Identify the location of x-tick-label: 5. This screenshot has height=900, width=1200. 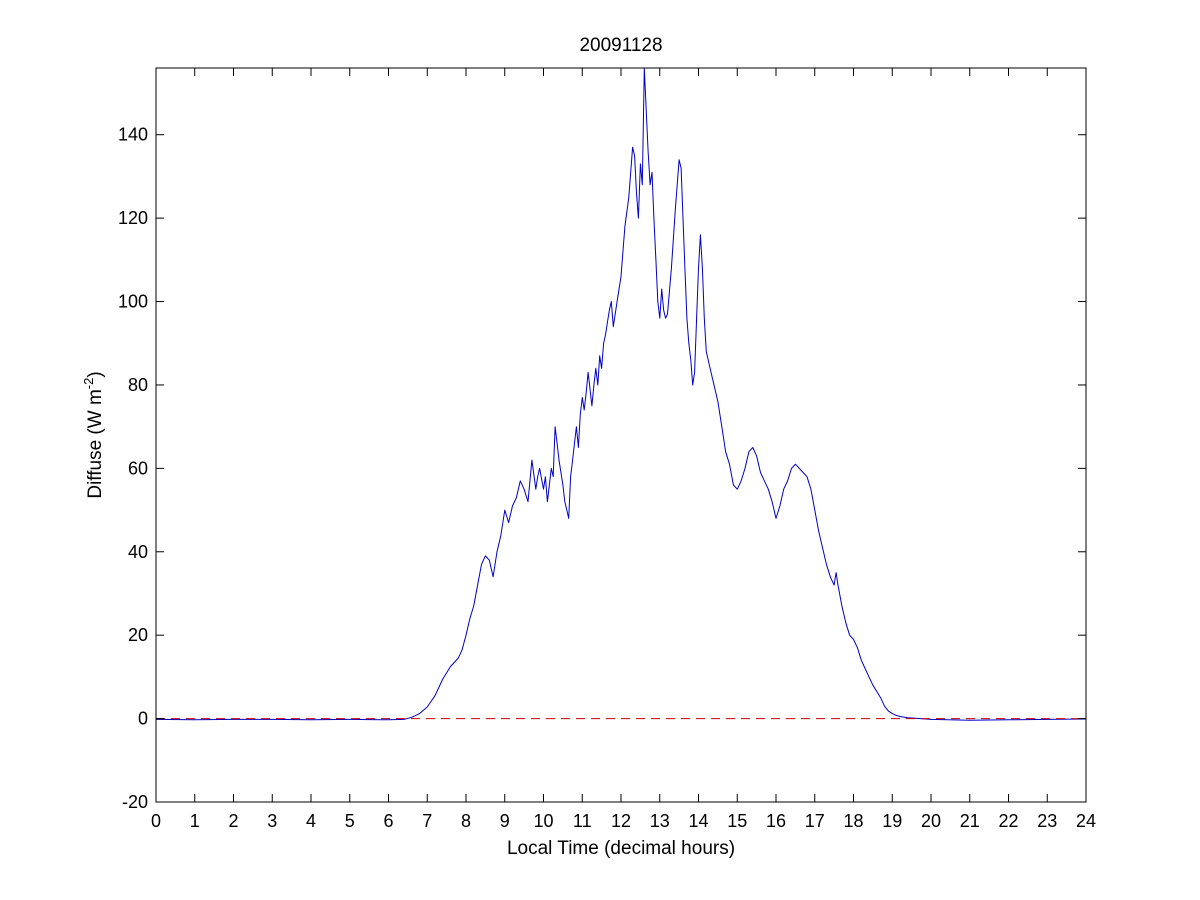
(350, 821).